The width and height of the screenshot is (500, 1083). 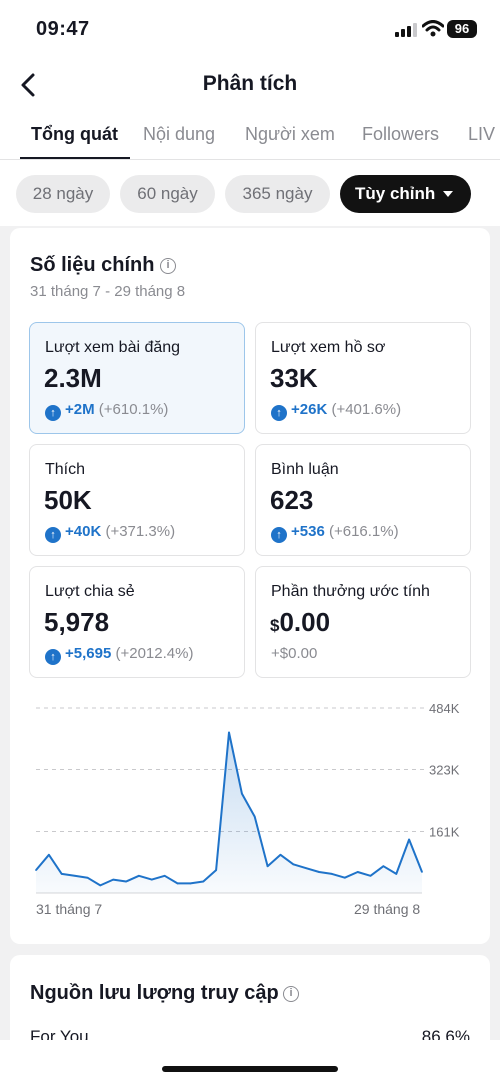 I want to click on delta-percent: (+2012.4%), so click(x=154, y=653).